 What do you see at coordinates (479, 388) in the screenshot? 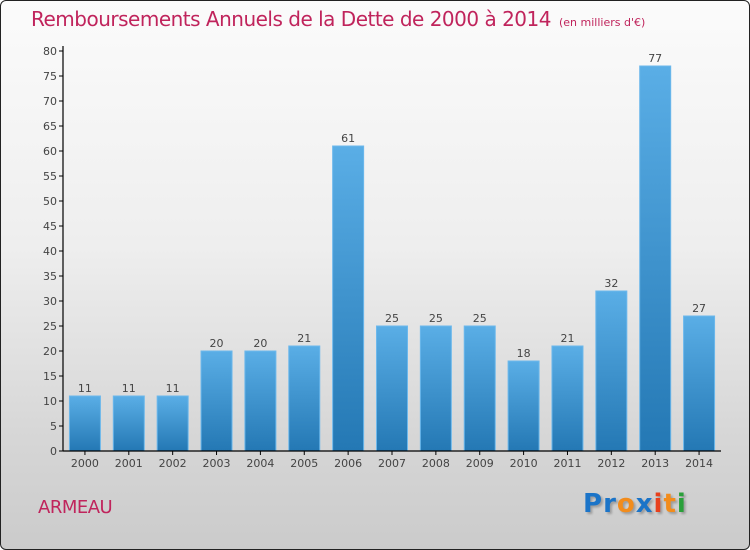
I see `bar-2009` at bounding box center [479, 388].